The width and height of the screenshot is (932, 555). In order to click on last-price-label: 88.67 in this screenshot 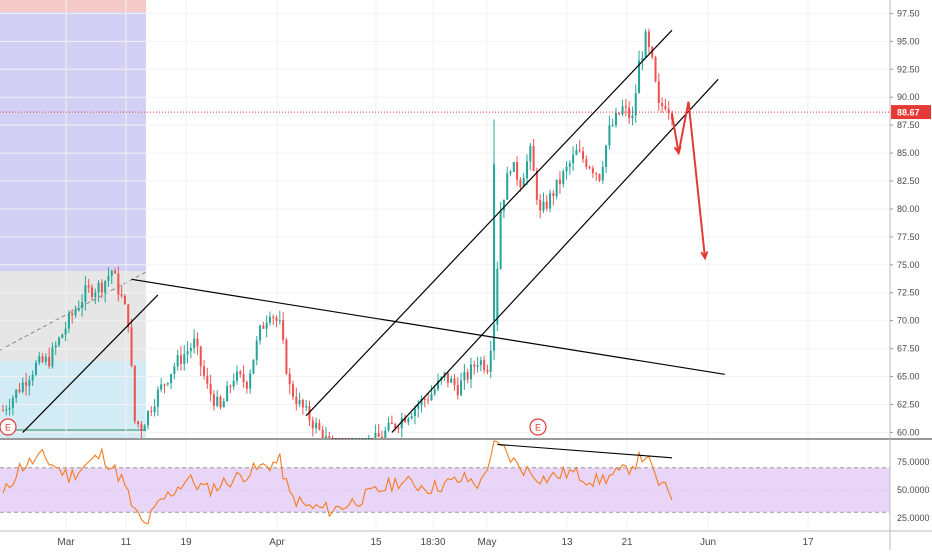, I will do `click(908, 113)`.